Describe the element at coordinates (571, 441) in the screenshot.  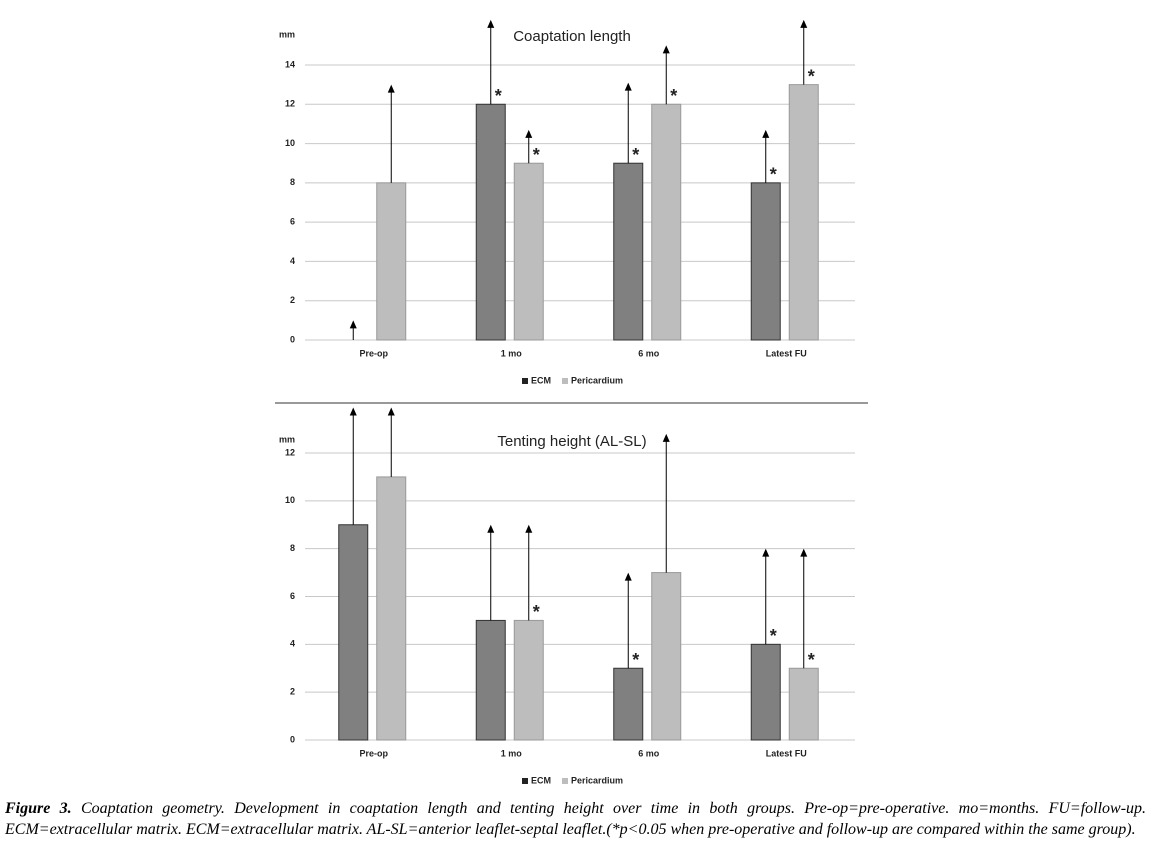
I see `chart-title: Tenting height (AL-SL)` at that location.